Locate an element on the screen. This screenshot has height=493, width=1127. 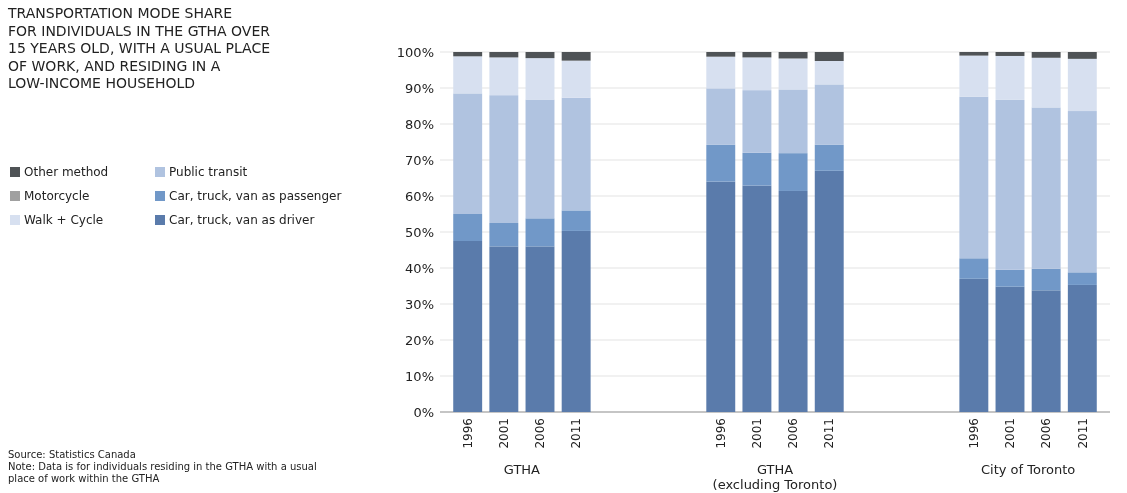
y-tick-label: 60% is located at coordinates (419, 196).